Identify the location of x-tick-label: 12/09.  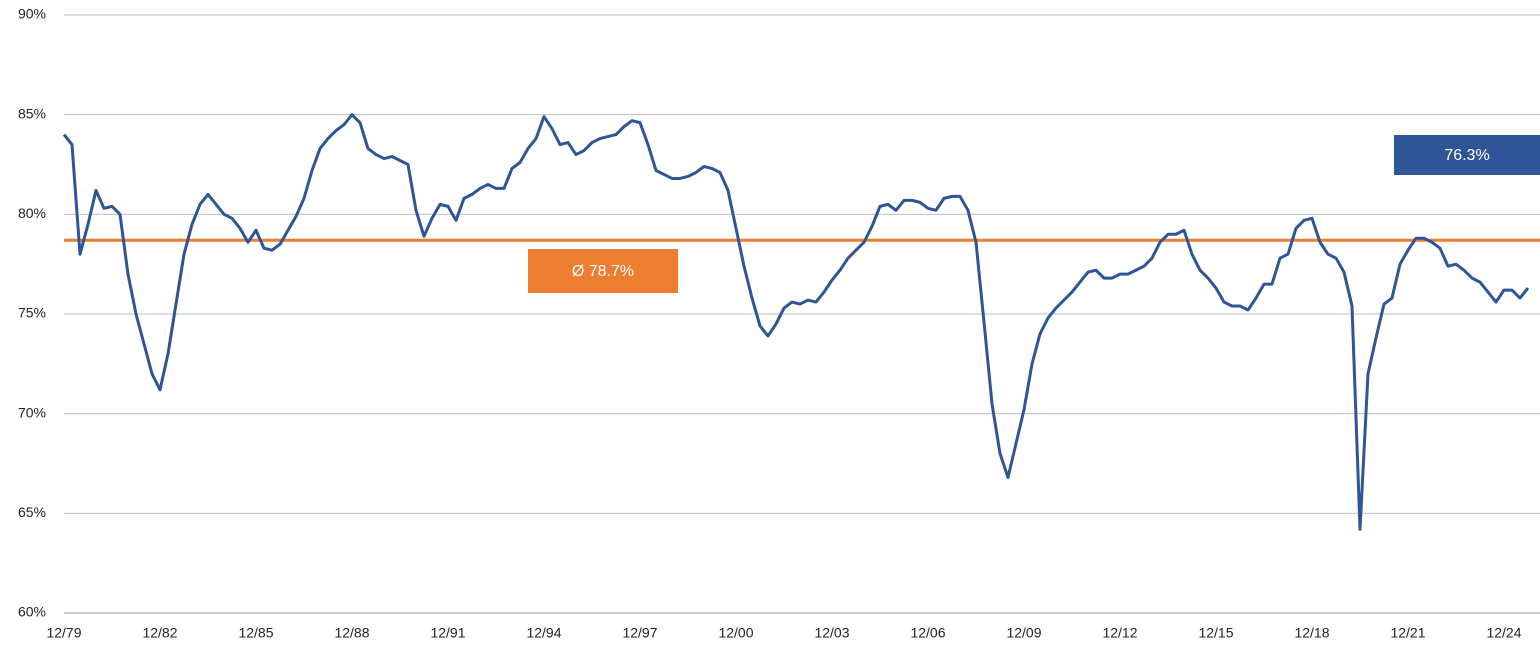
(1023, 633).